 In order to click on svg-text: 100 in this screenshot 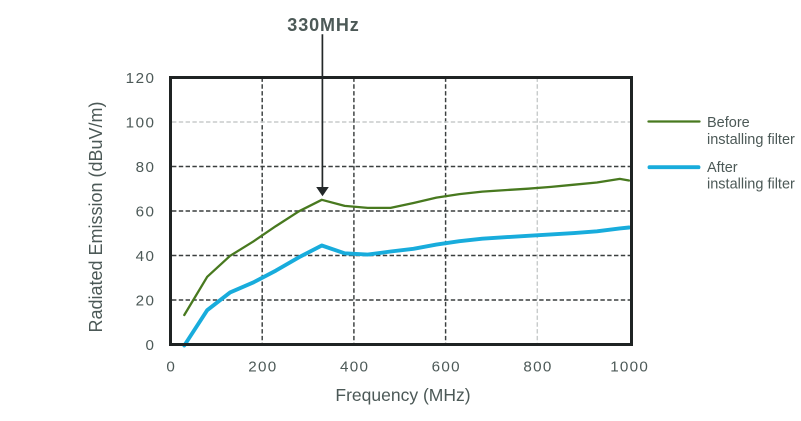, I will do `click(141, 122)`.